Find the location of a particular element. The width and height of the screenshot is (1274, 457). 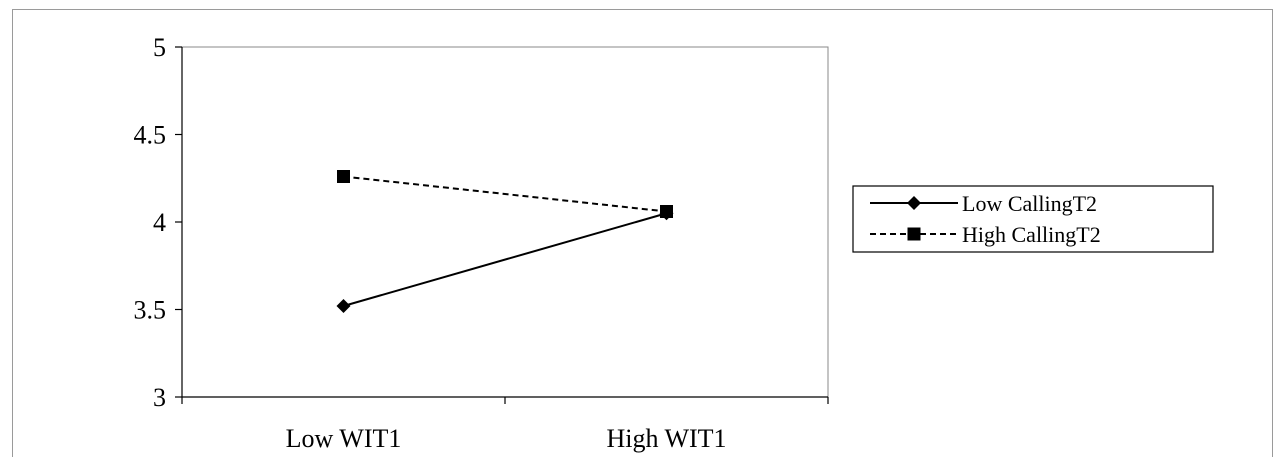

x-tick-label: Low WIT1 is located at coordinates (344, 438).